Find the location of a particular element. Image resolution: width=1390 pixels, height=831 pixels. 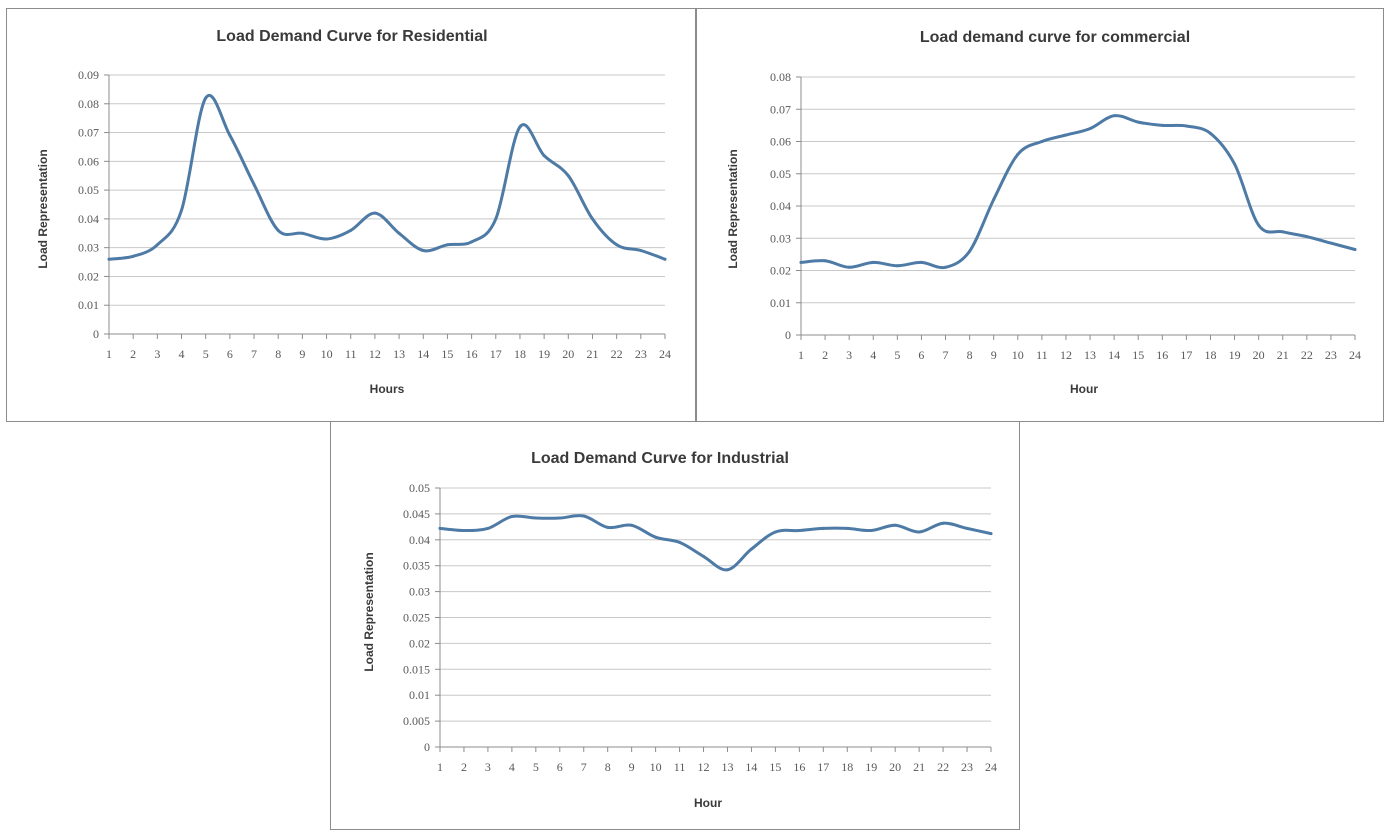

y-tick-label: 0.07 is located at coordinates (88, 133).